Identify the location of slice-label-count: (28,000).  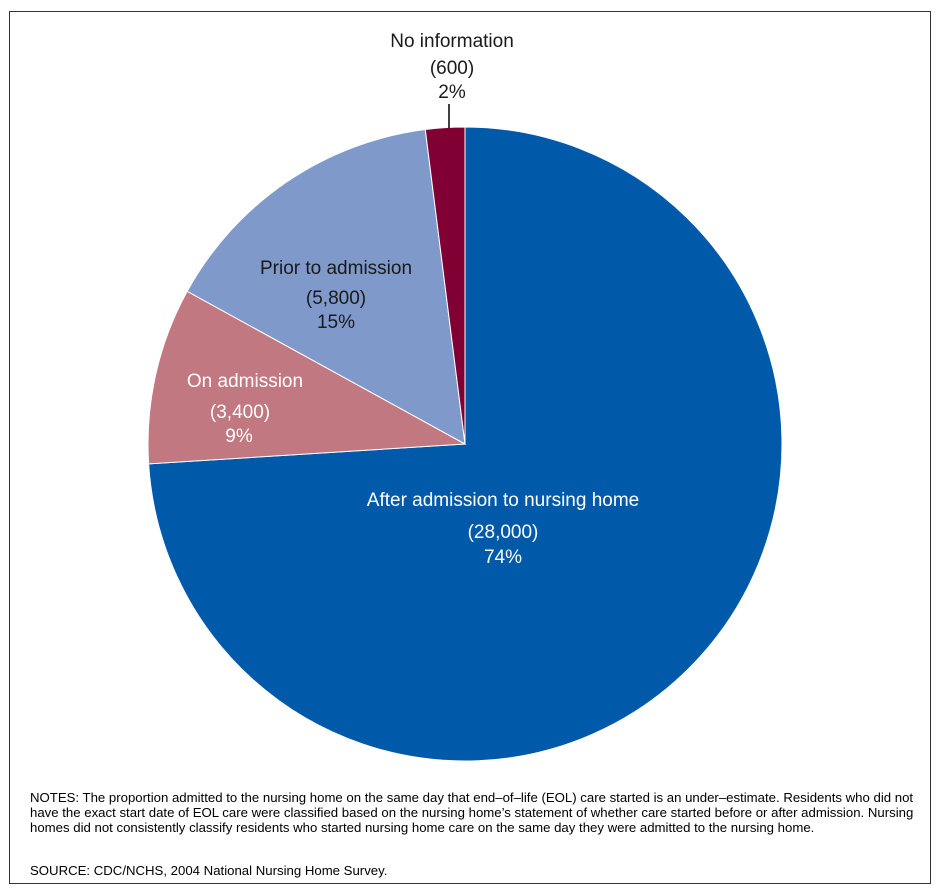
(503, 532).